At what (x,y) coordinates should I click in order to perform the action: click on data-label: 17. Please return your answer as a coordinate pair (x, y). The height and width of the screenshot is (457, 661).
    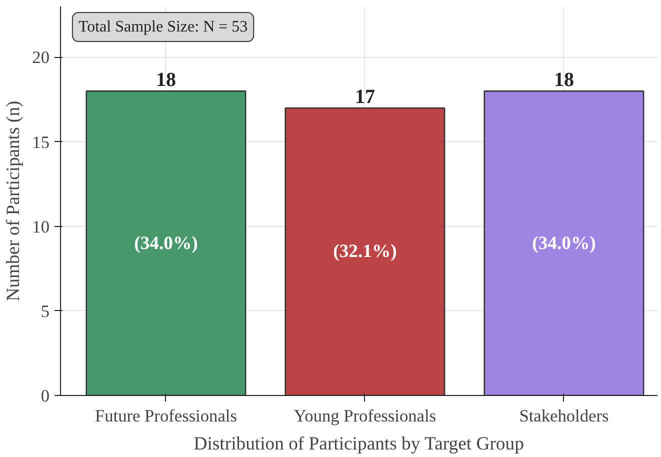
    Looking at the image, I should click on (364, 97).